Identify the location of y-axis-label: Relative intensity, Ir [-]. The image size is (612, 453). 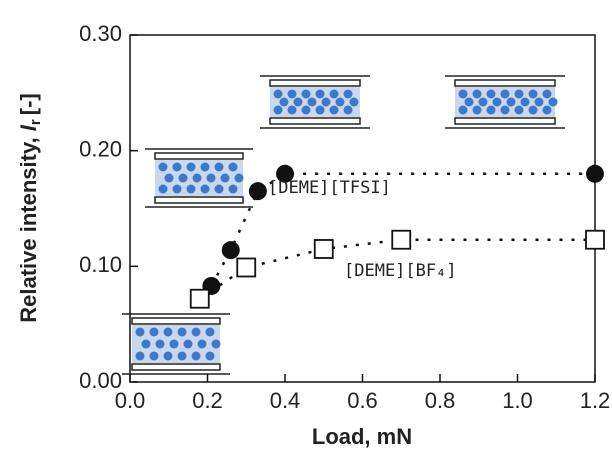
(30, 208).